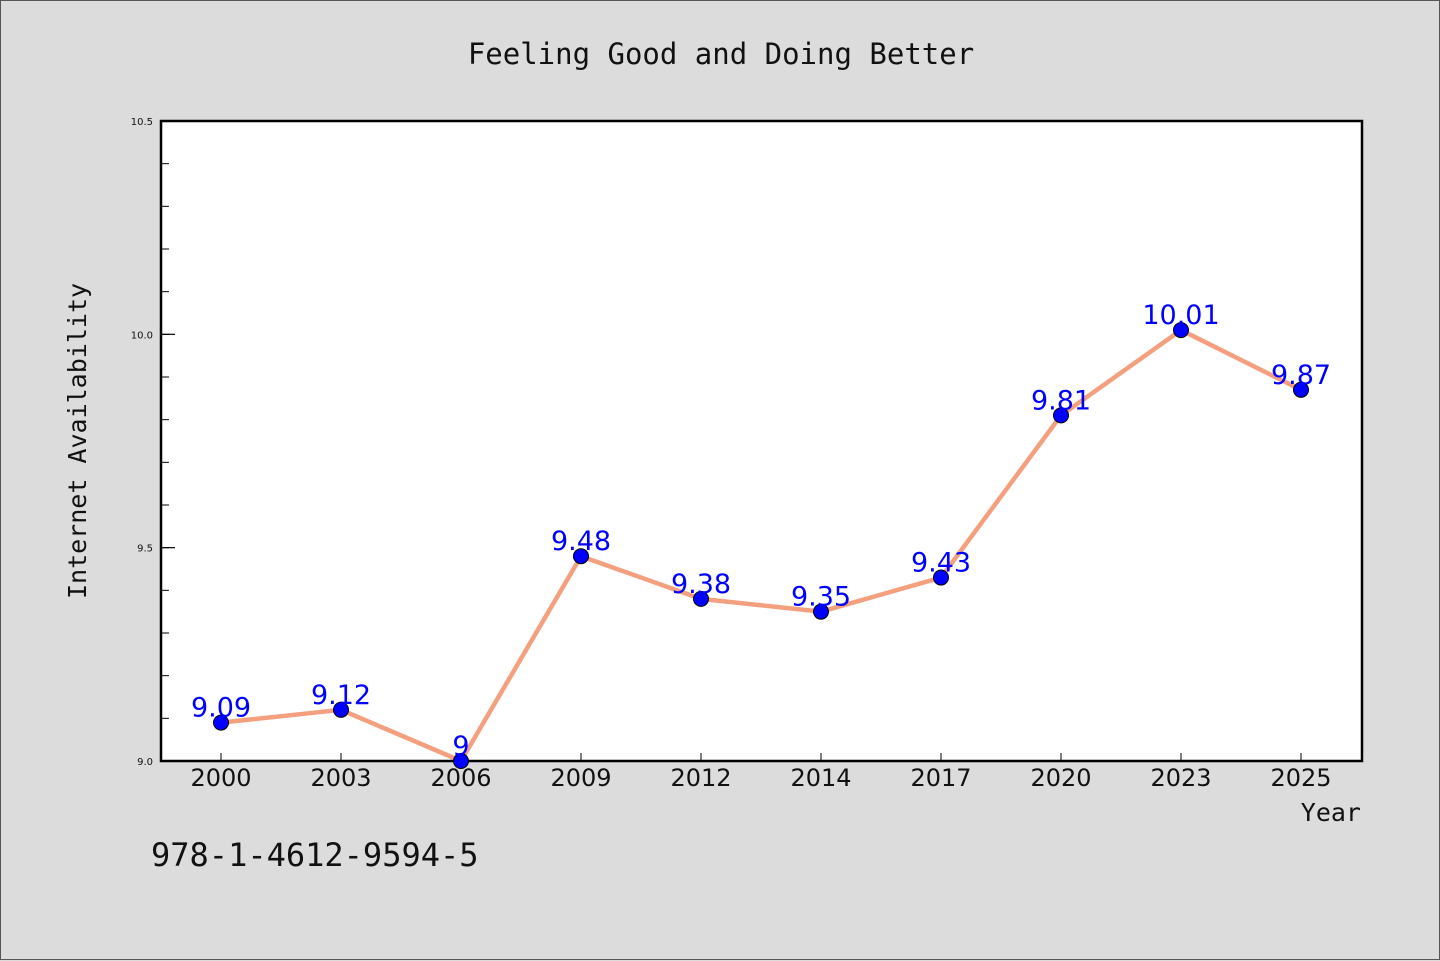 This screenshot has width=1440, height=961. Describe the element at coordinates (820, 778) in the screenshot. I see `x-tick-label: 2014` at that location.